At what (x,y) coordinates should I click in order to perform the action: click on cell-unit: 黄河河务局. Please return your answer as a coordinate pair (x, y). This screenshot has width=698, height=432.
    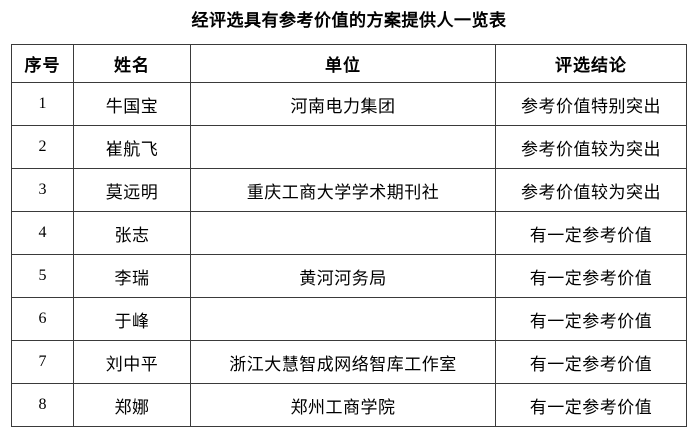
    Looking at the image, I should click on (343, 276).